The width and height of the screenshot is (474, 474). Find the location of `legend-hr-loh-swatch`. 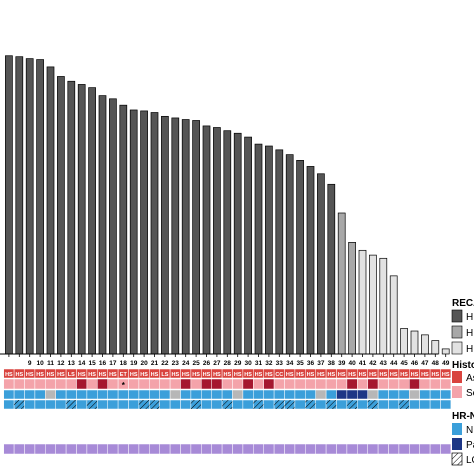

legend-hr-loh-swatch is located at coordinates (457, 459).